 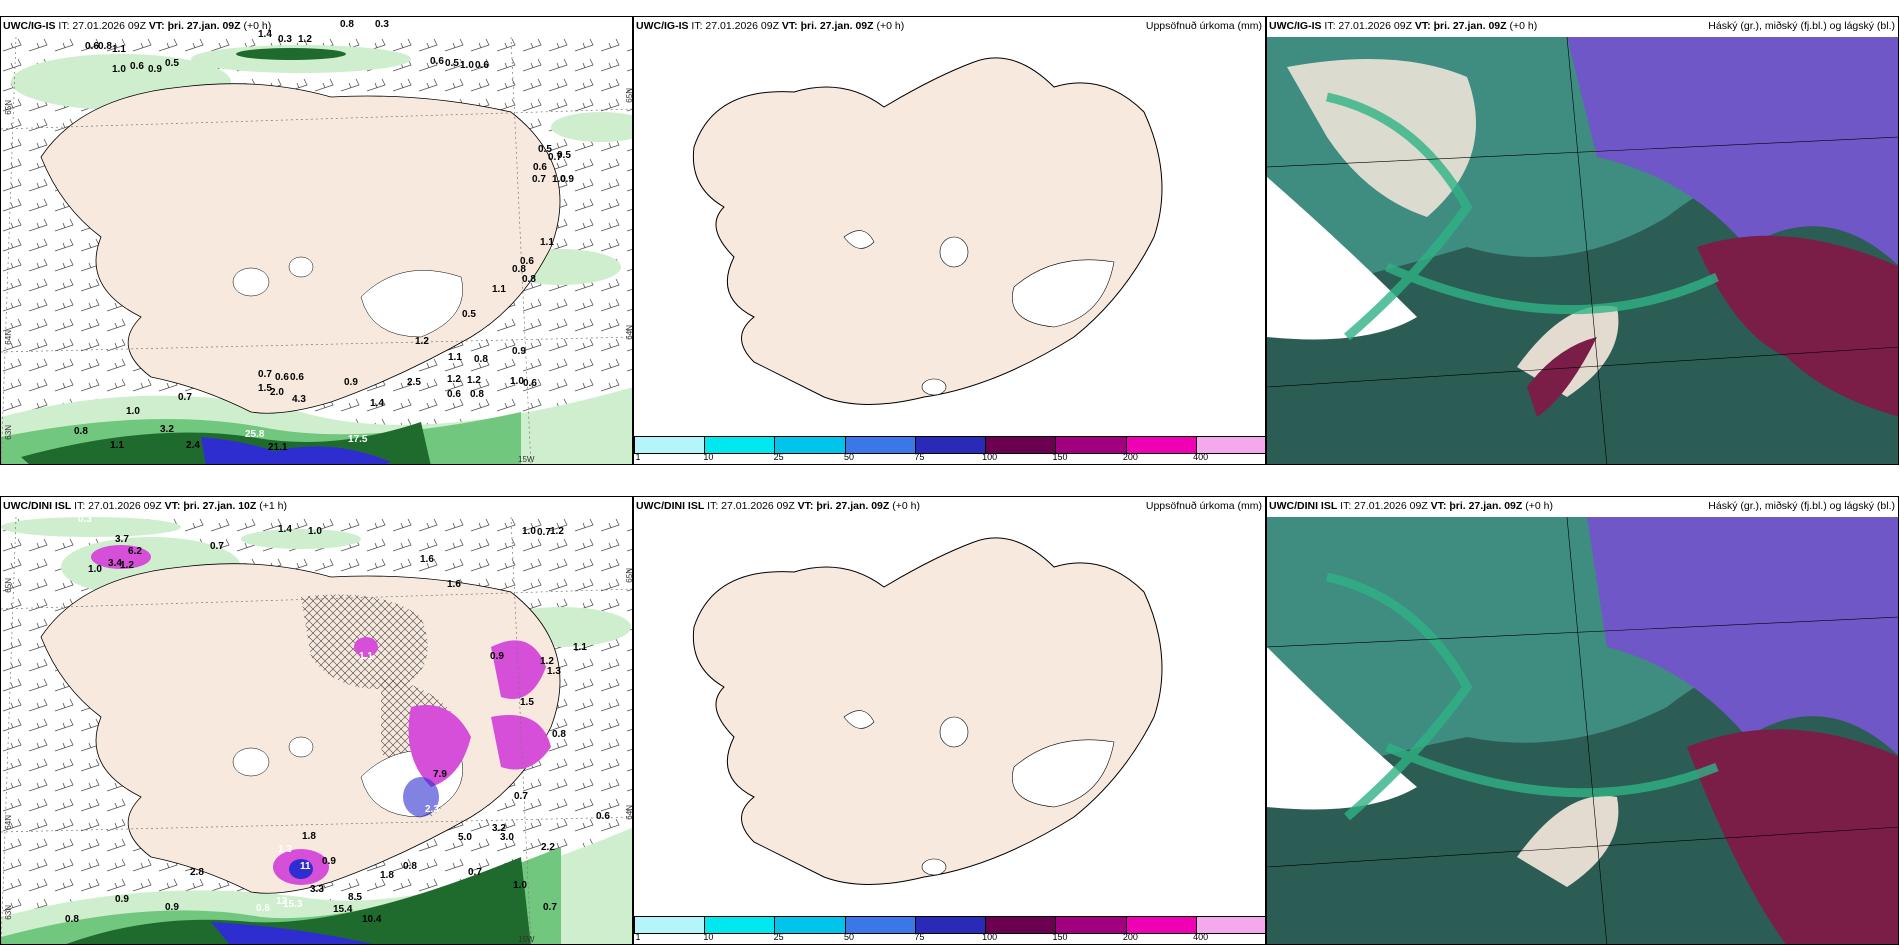 I want to click on panel-variable-title: Uppsöfnuð úrkoma (mm), so click(x=1203, y=26).